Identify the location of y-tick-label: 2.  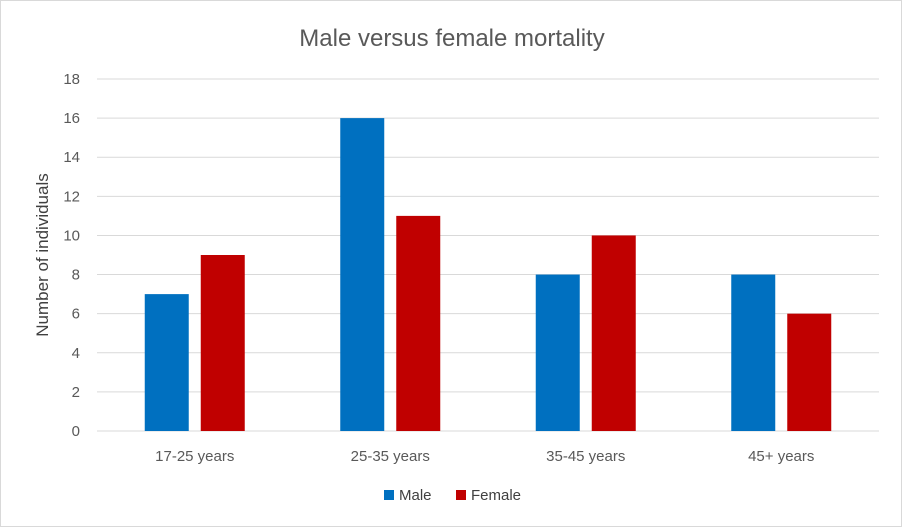
(76, 392).